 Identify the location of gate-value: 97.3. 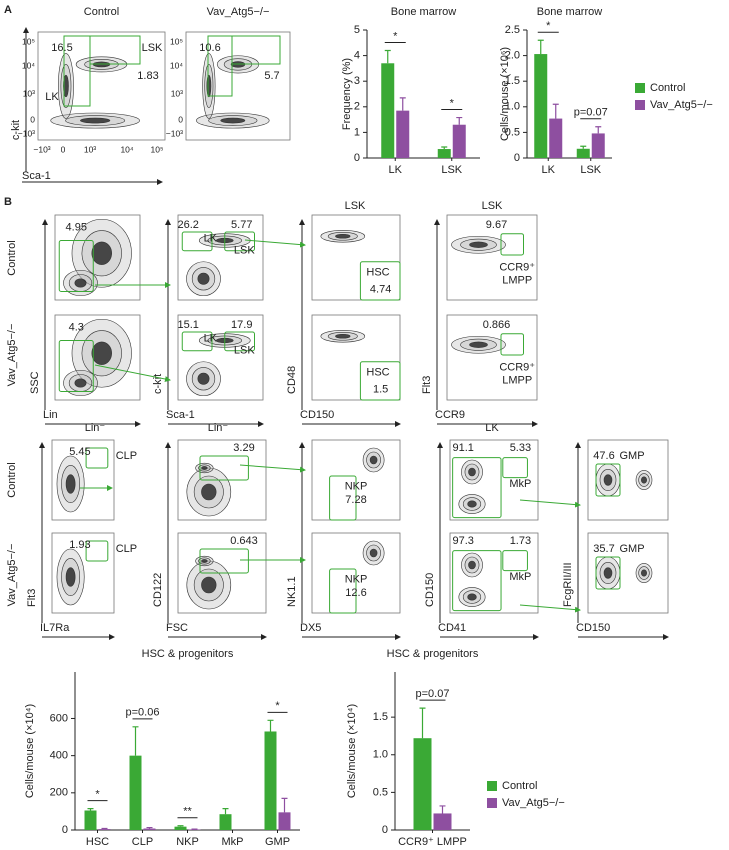
(462, 541).